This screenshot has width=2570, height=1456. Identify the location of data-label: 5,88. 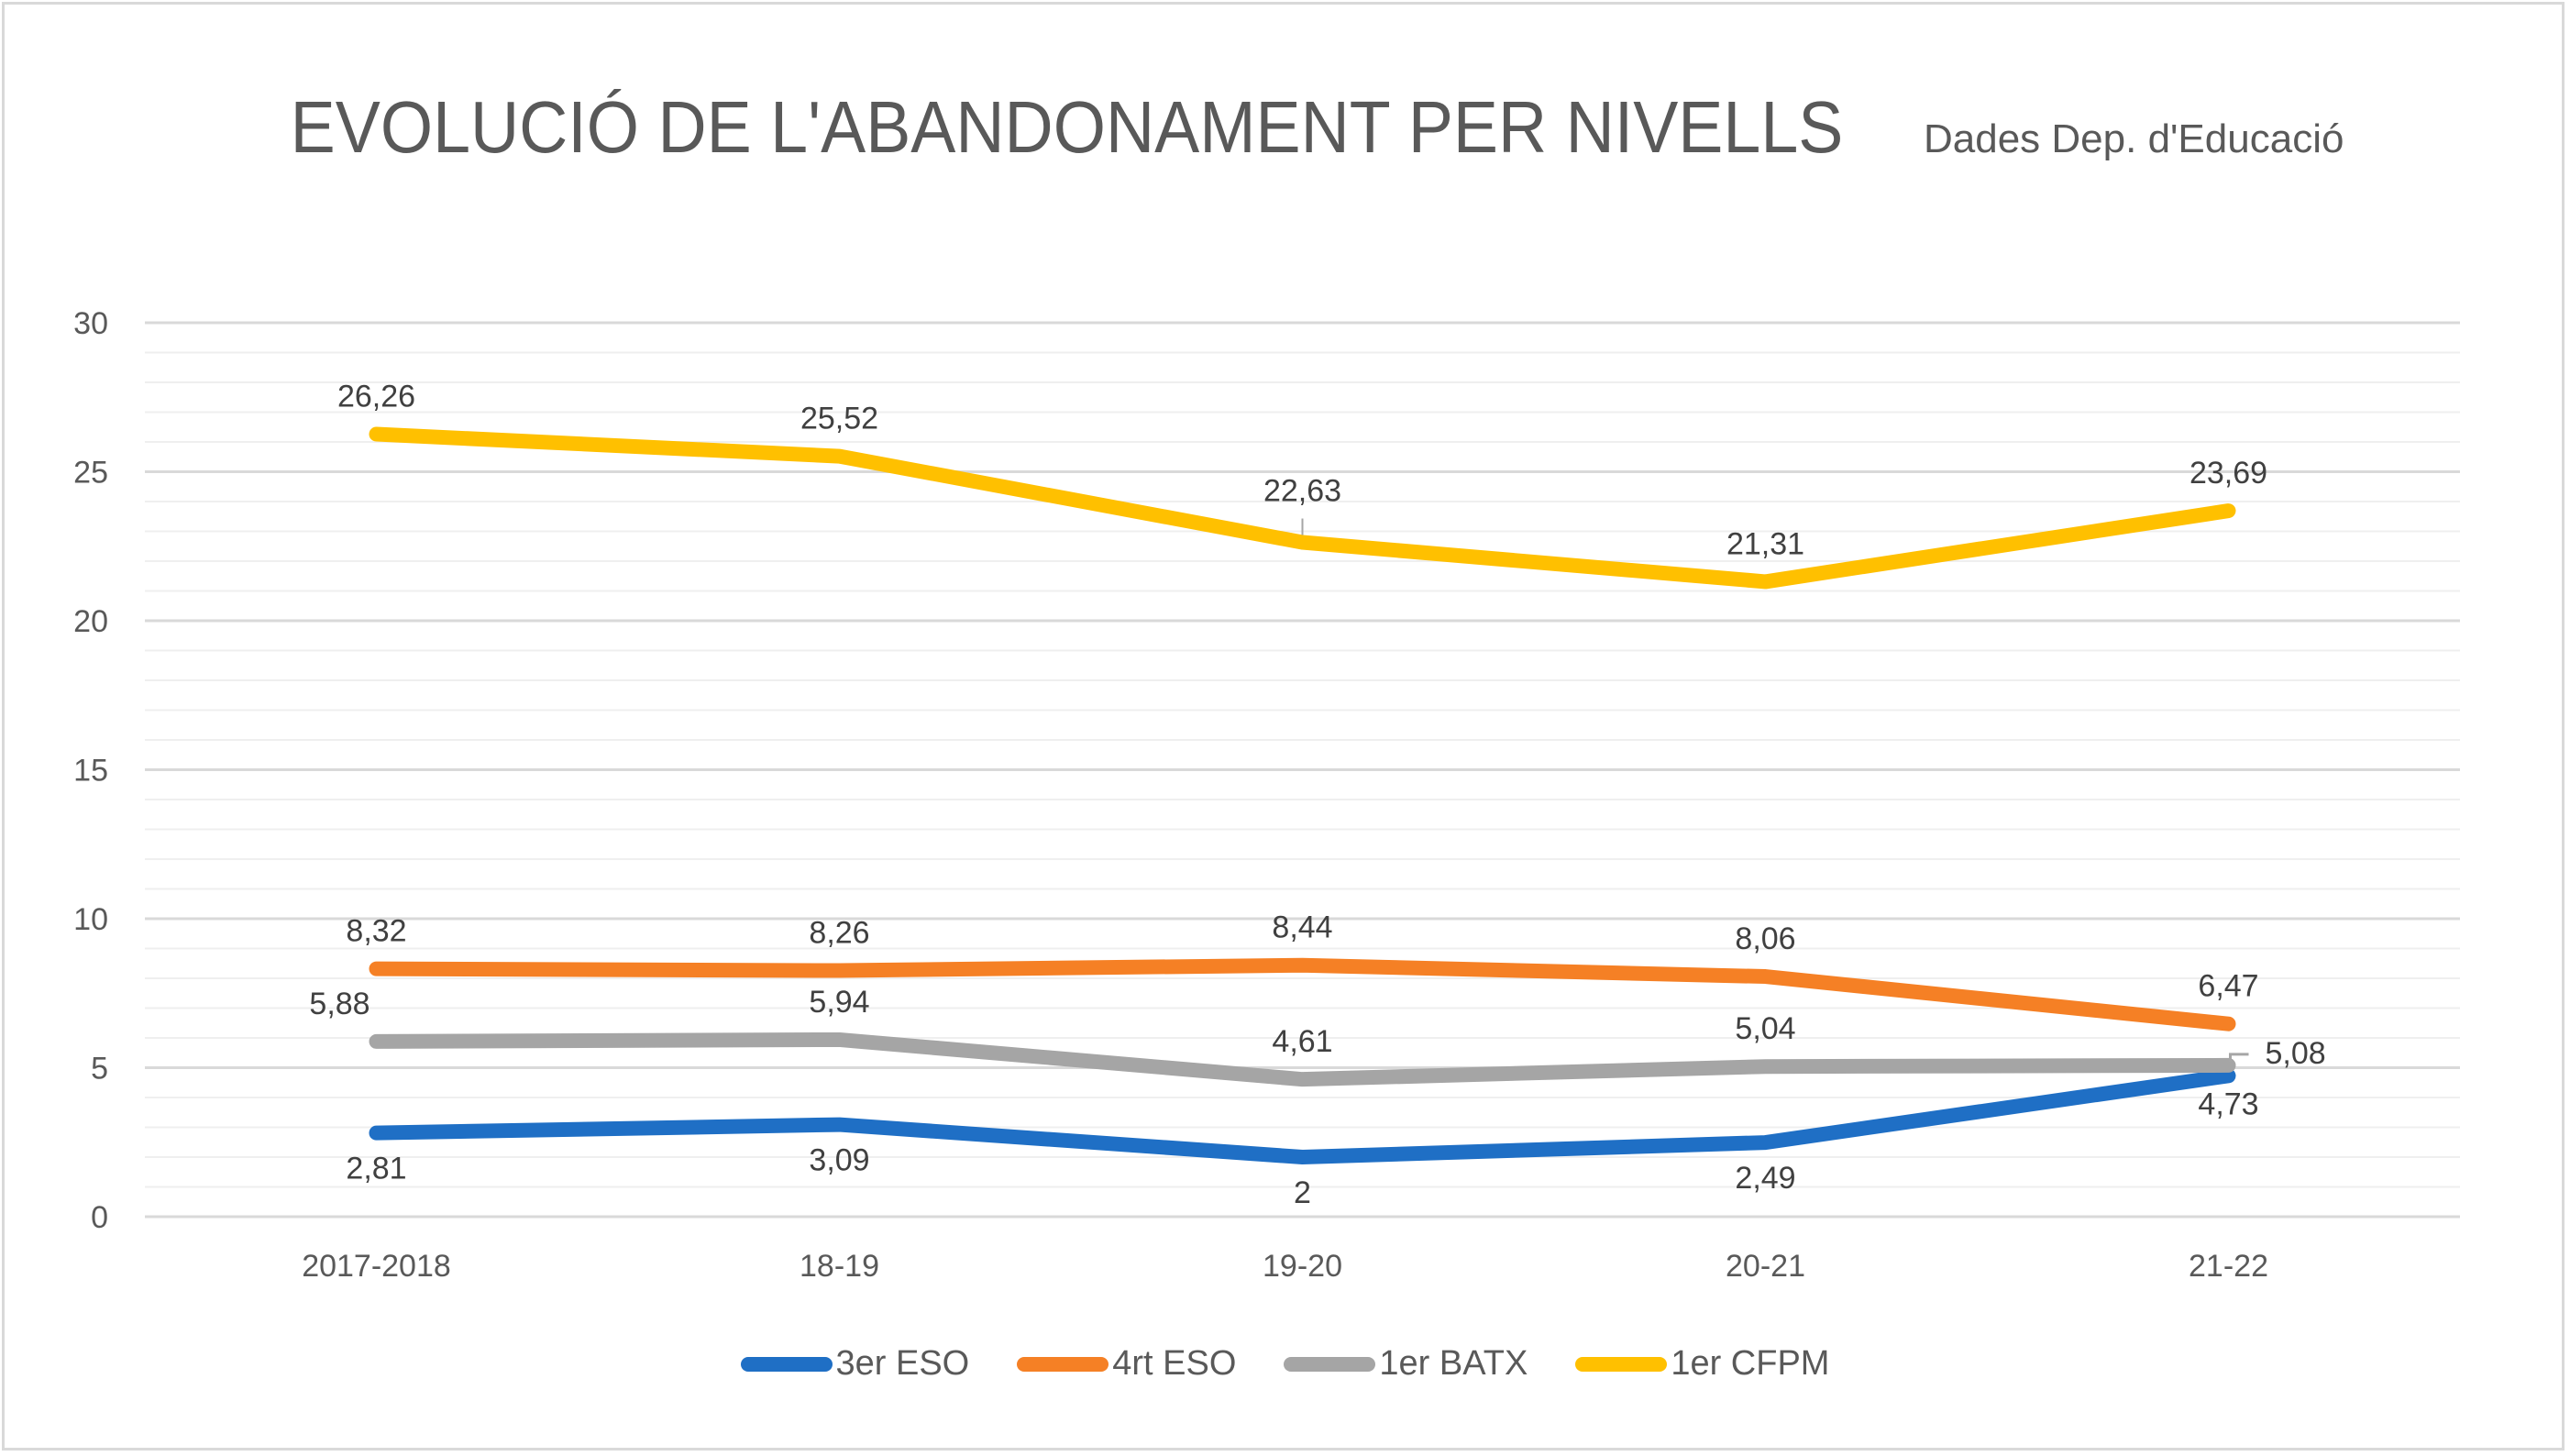
(339, 1004).